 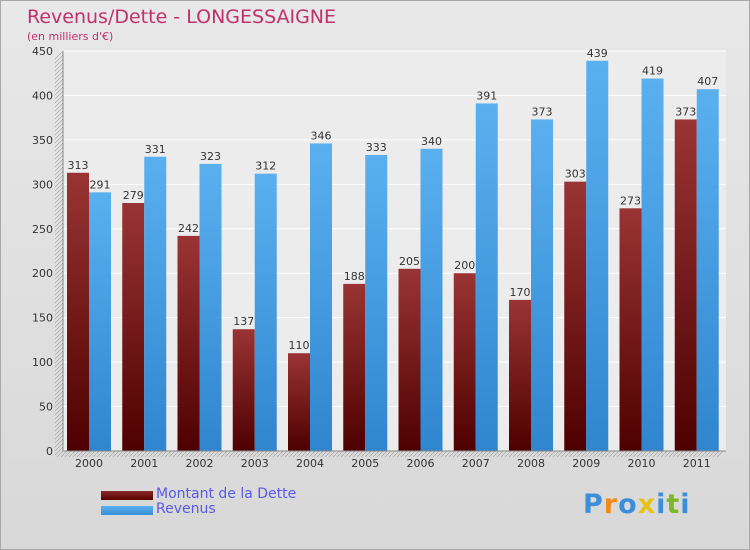 What do you see at coordinates (89, 463) in the screenshot?
I see `x-tick-label: 2000` at bounding box center [89, 463].